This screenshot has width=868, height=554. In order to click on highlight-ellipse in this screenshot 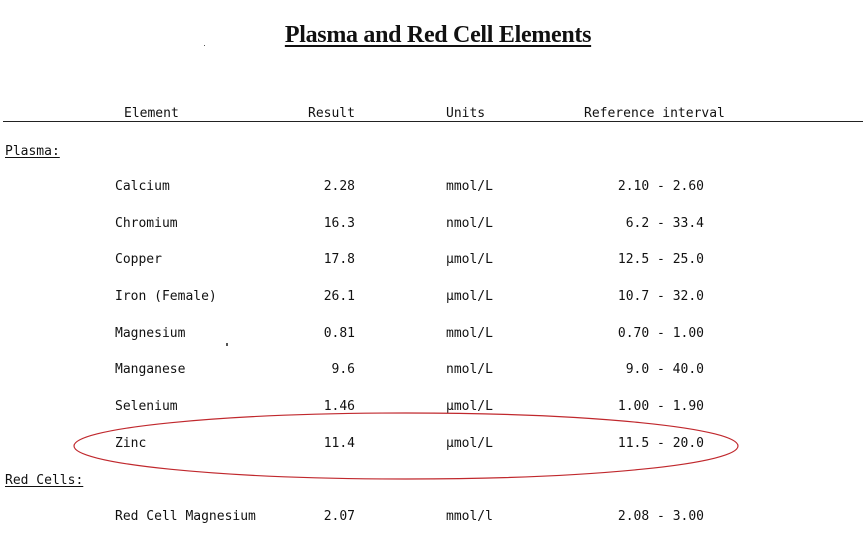, I will do `click(406, 446)`.